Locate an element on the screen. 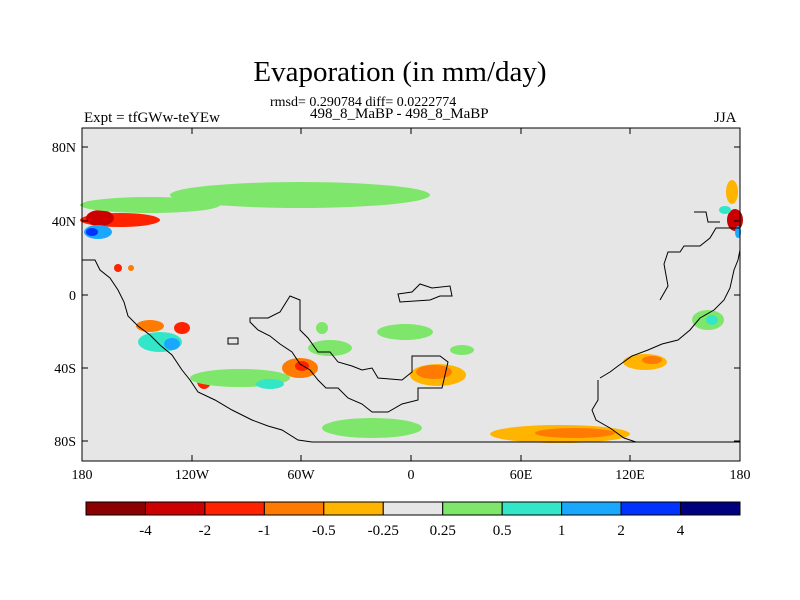  coast-africa-east is located at coordinates (670, 314).